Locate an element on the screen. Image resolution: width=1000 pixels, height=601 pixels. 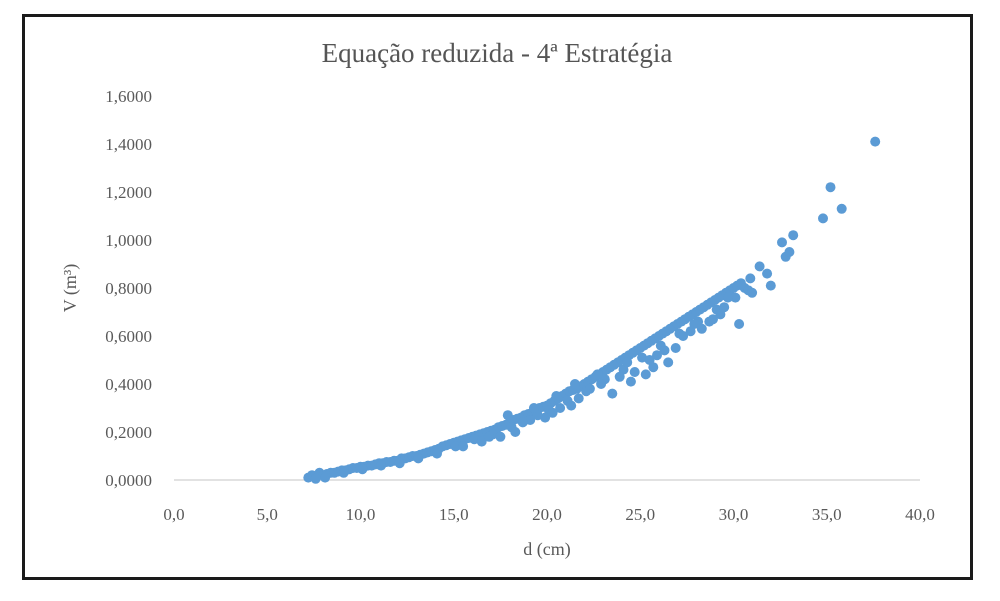
x-tick-label: 25,0 is located at coordinates (640, 514).